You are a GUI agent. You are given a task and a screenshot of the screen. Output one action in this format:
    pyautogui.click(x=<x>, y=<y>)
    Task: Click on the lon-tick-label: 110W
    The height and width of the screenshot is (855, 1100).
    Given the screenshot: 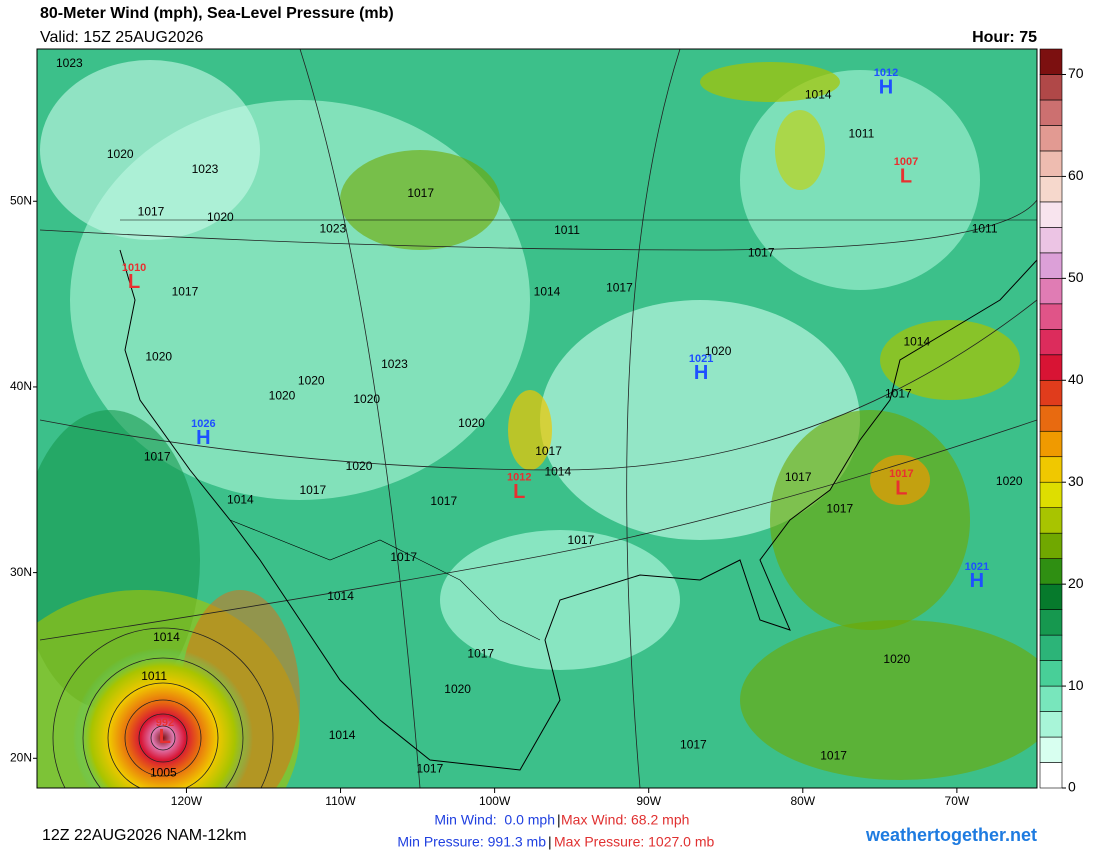 What is the action you would take?
    pyautogui.click(x=340, y=801)
    